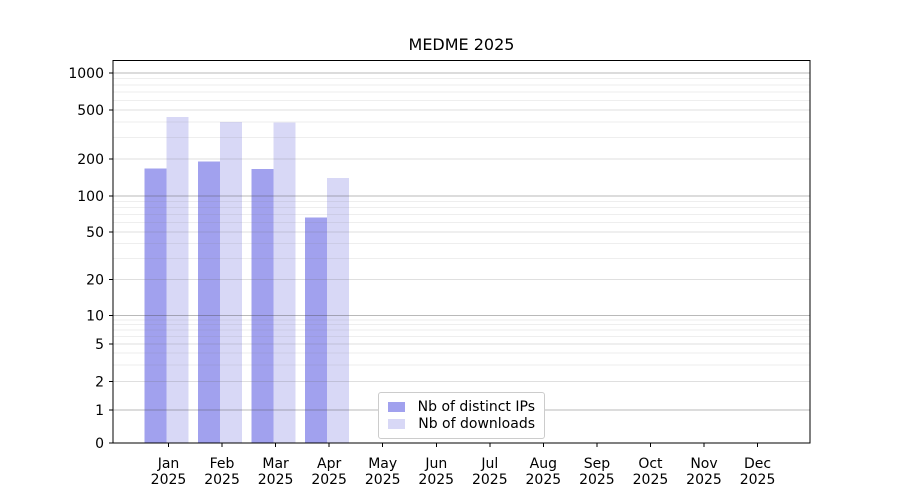  Describe the element at coordinates (476, 424) in the screenshot. I see `legend-label-downloads: Nb of downloads` at that location.